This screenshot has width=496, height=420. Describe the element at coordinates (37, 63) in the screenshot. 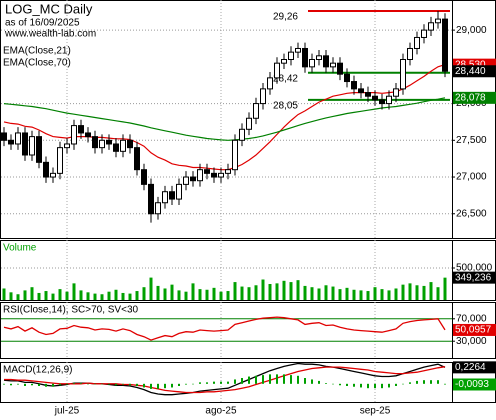

I see `legend-entry: EMA(Close,70)` at that location.